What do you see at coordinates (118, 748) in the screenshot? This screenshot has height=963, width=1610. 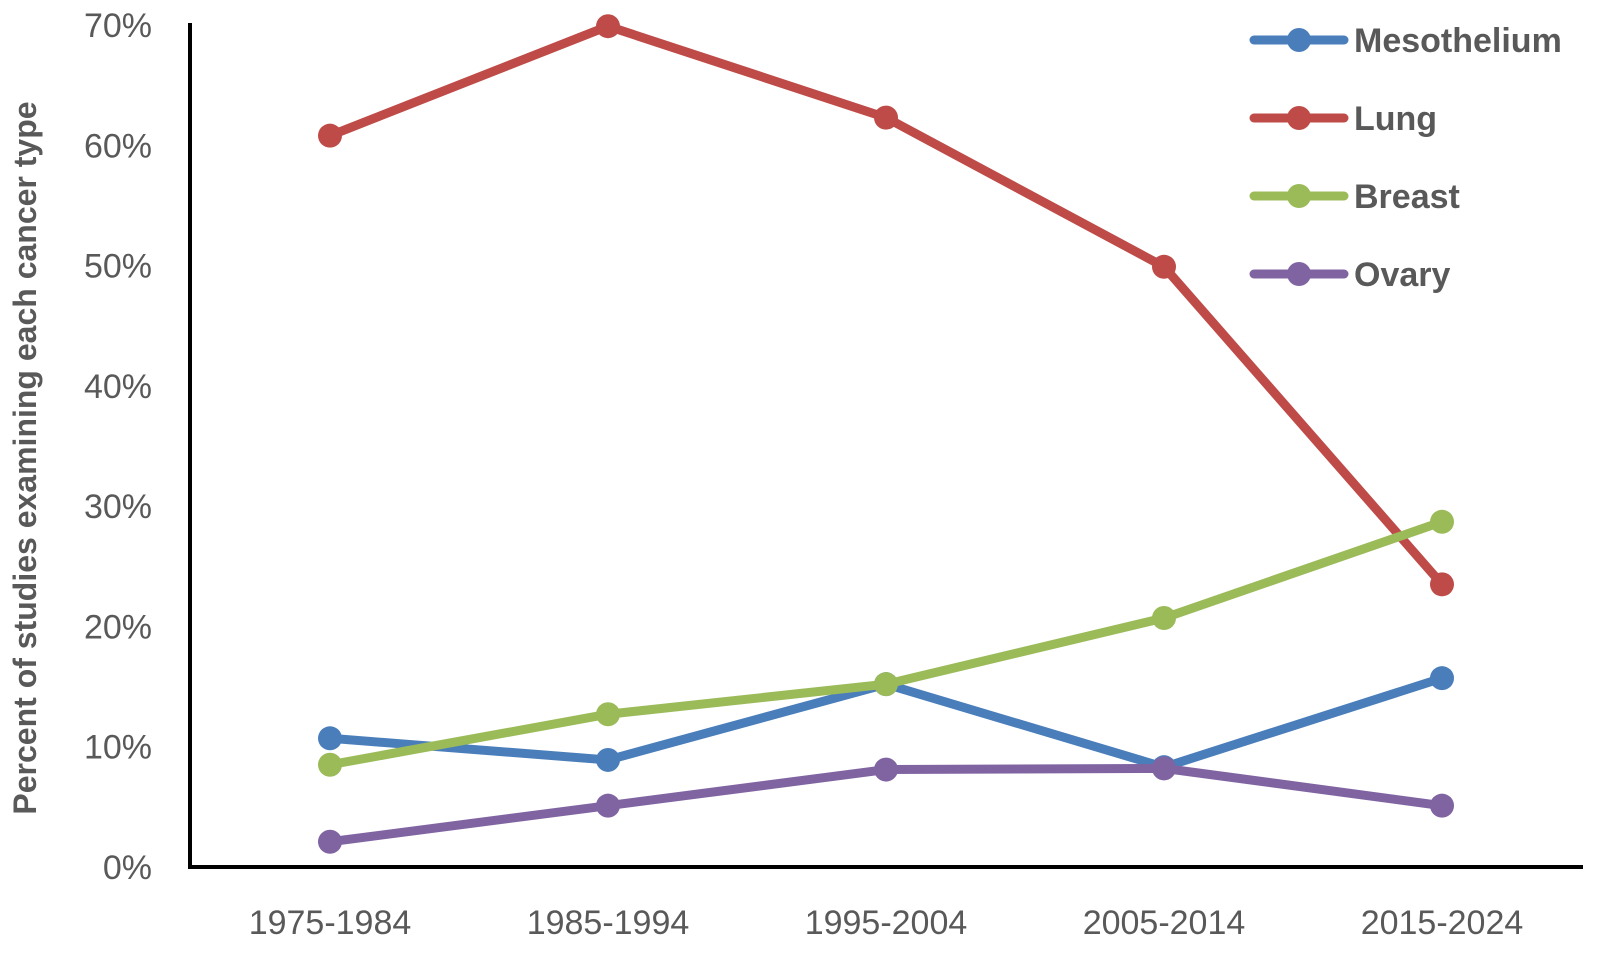 I see `y-tick-label: 10%` at bounding box center [118, 748].